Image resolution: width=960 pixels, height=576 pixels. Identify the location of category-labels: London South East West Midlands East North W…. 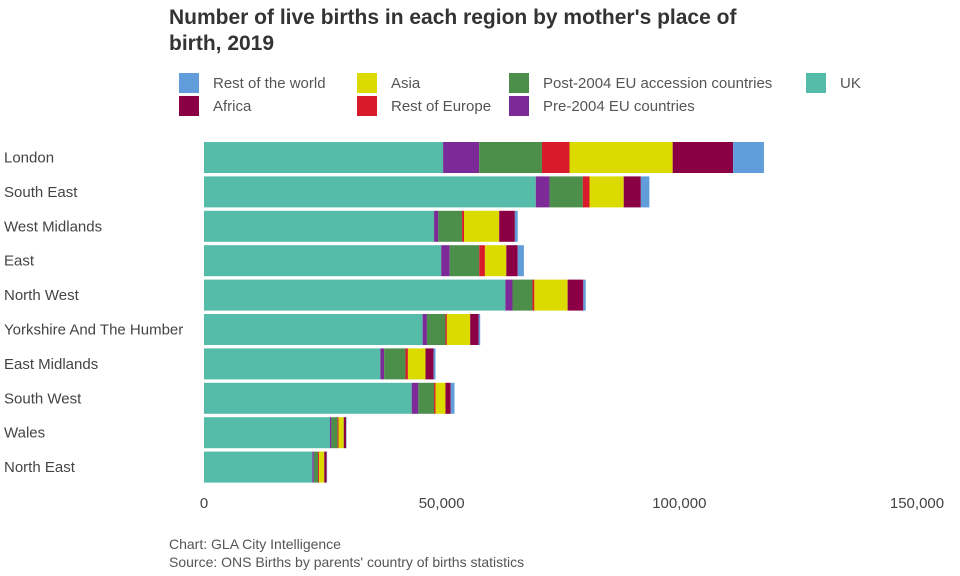
(93, 313).